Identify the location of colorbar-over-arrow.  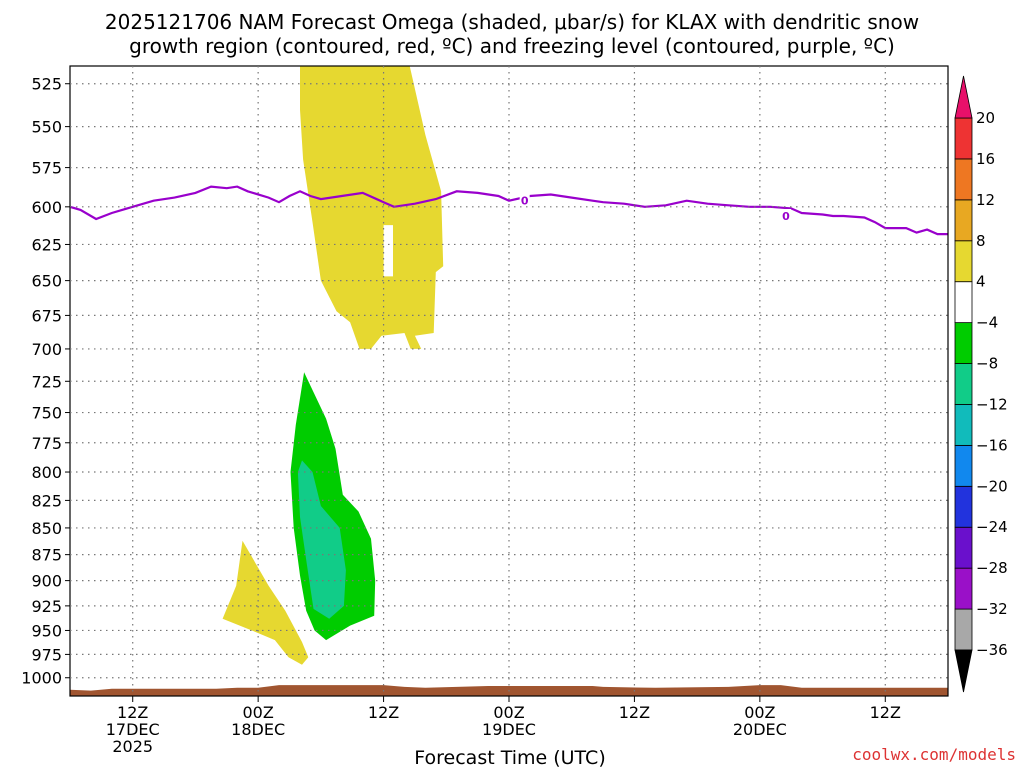
(963, 97).